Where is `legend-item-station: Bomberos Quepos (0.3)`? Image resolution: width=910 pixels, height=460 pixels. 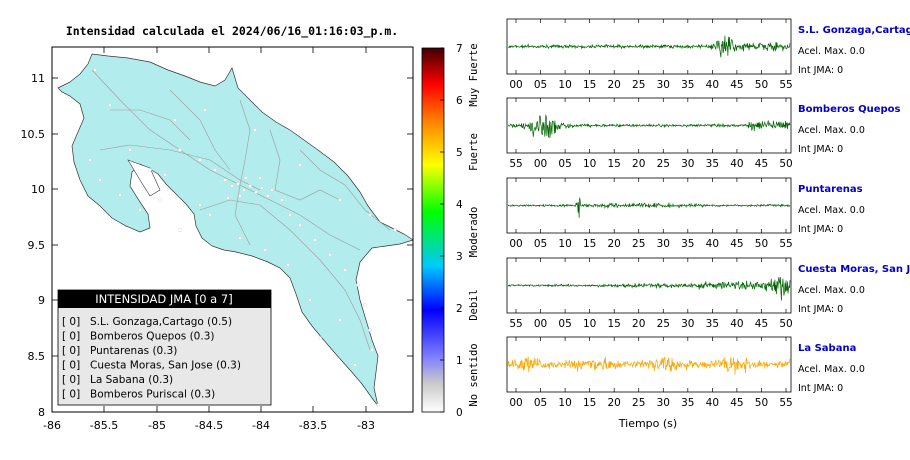 legend-item-station: Bomberos Quepos (0.3) is located at coordinates (152, 337).